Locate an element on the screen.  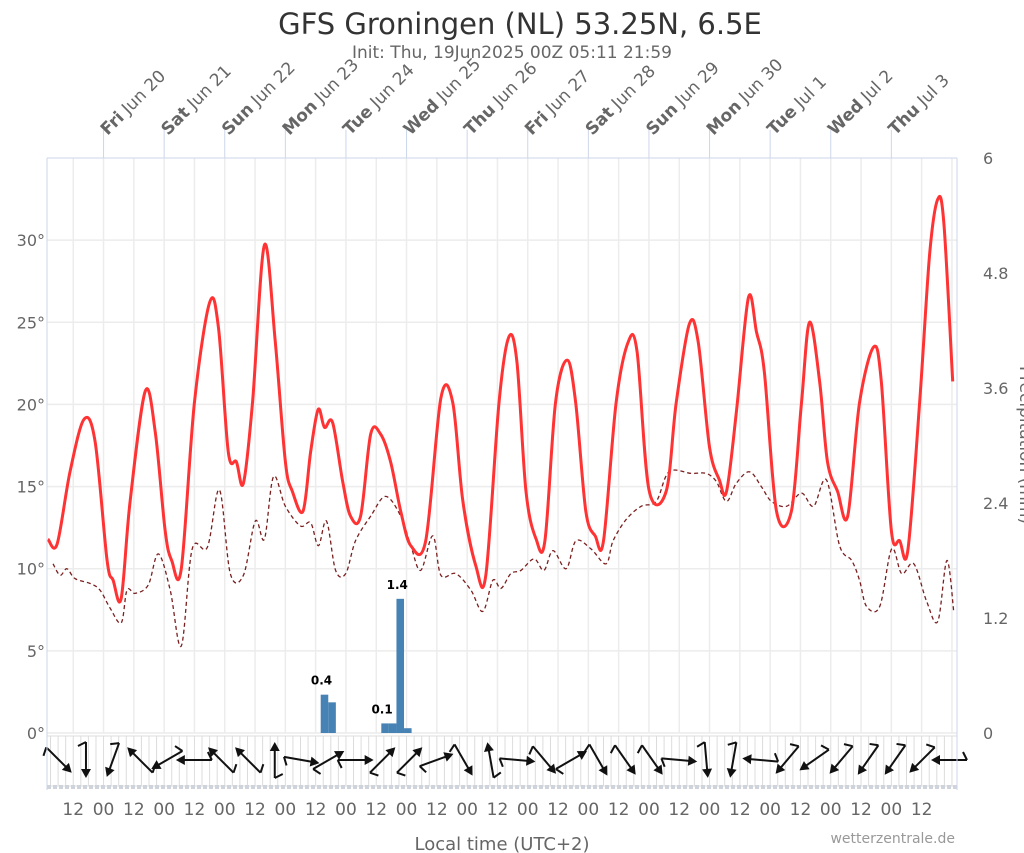
left-tick-label: 15° is located at coordinates (31, 487).